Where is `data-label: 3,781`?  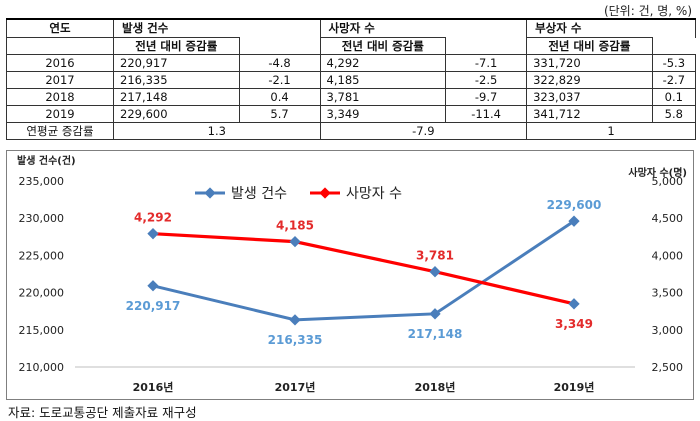 data-label: 3,781 is located at coordinates (435, 256).